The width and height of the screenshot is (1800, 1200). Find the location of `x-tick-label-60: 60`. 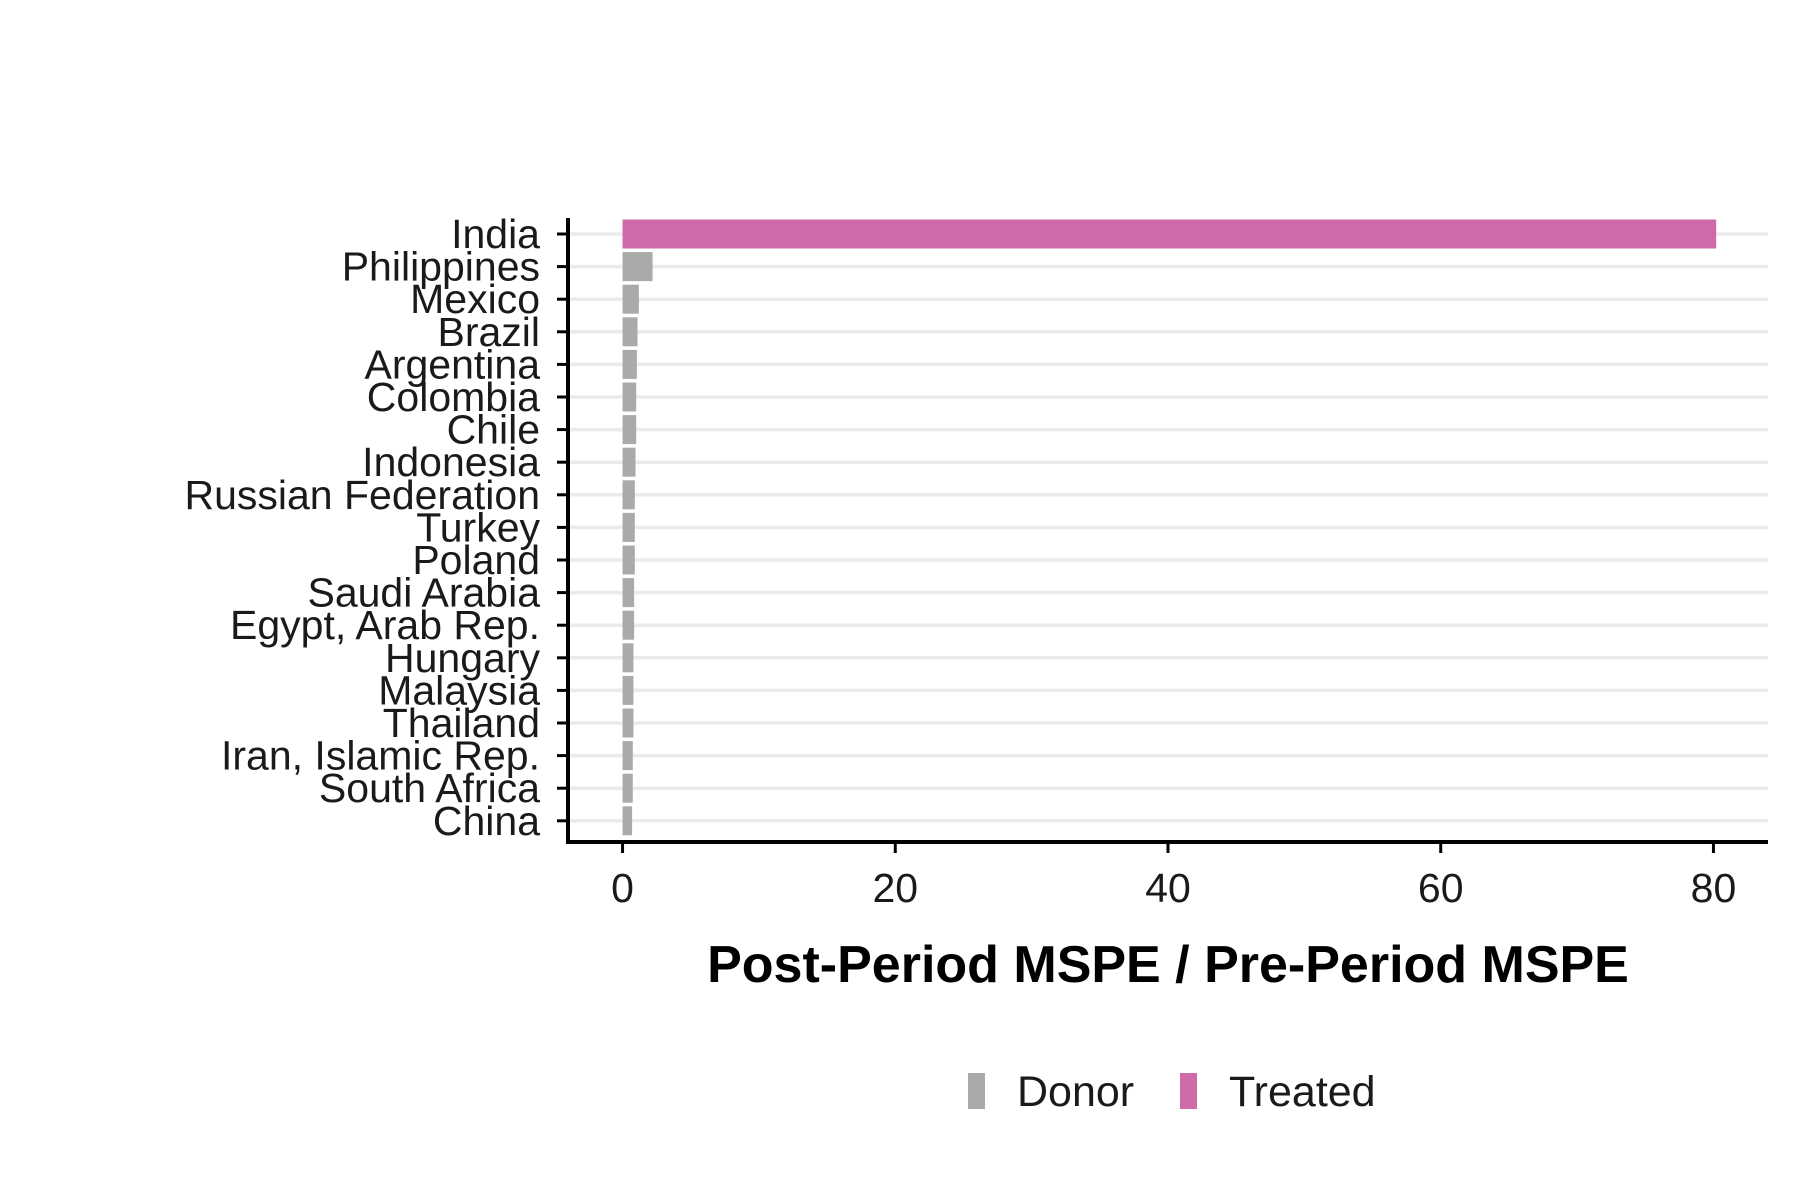

x-tick-label-60: 60 is located at coordinates (1441, 888).